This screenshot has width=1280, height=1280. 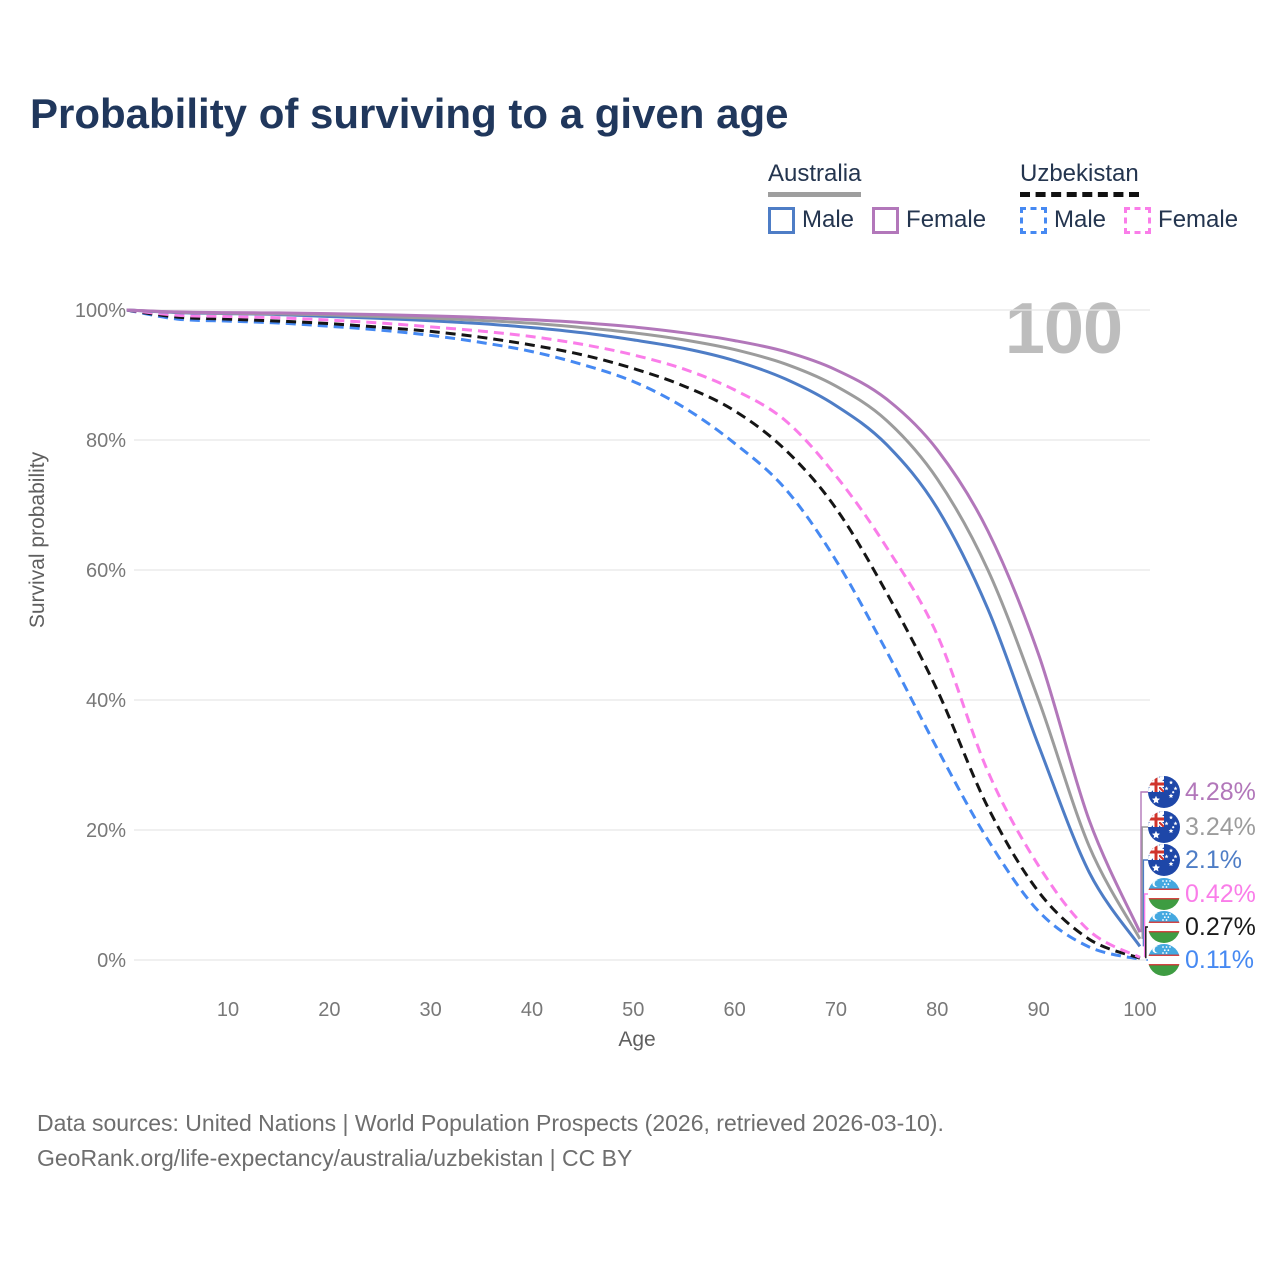 What do you see at coordinates (532, 1010) in the screenshot?
I see `x-tick-label: 40` at bounding box center [532, 1010].